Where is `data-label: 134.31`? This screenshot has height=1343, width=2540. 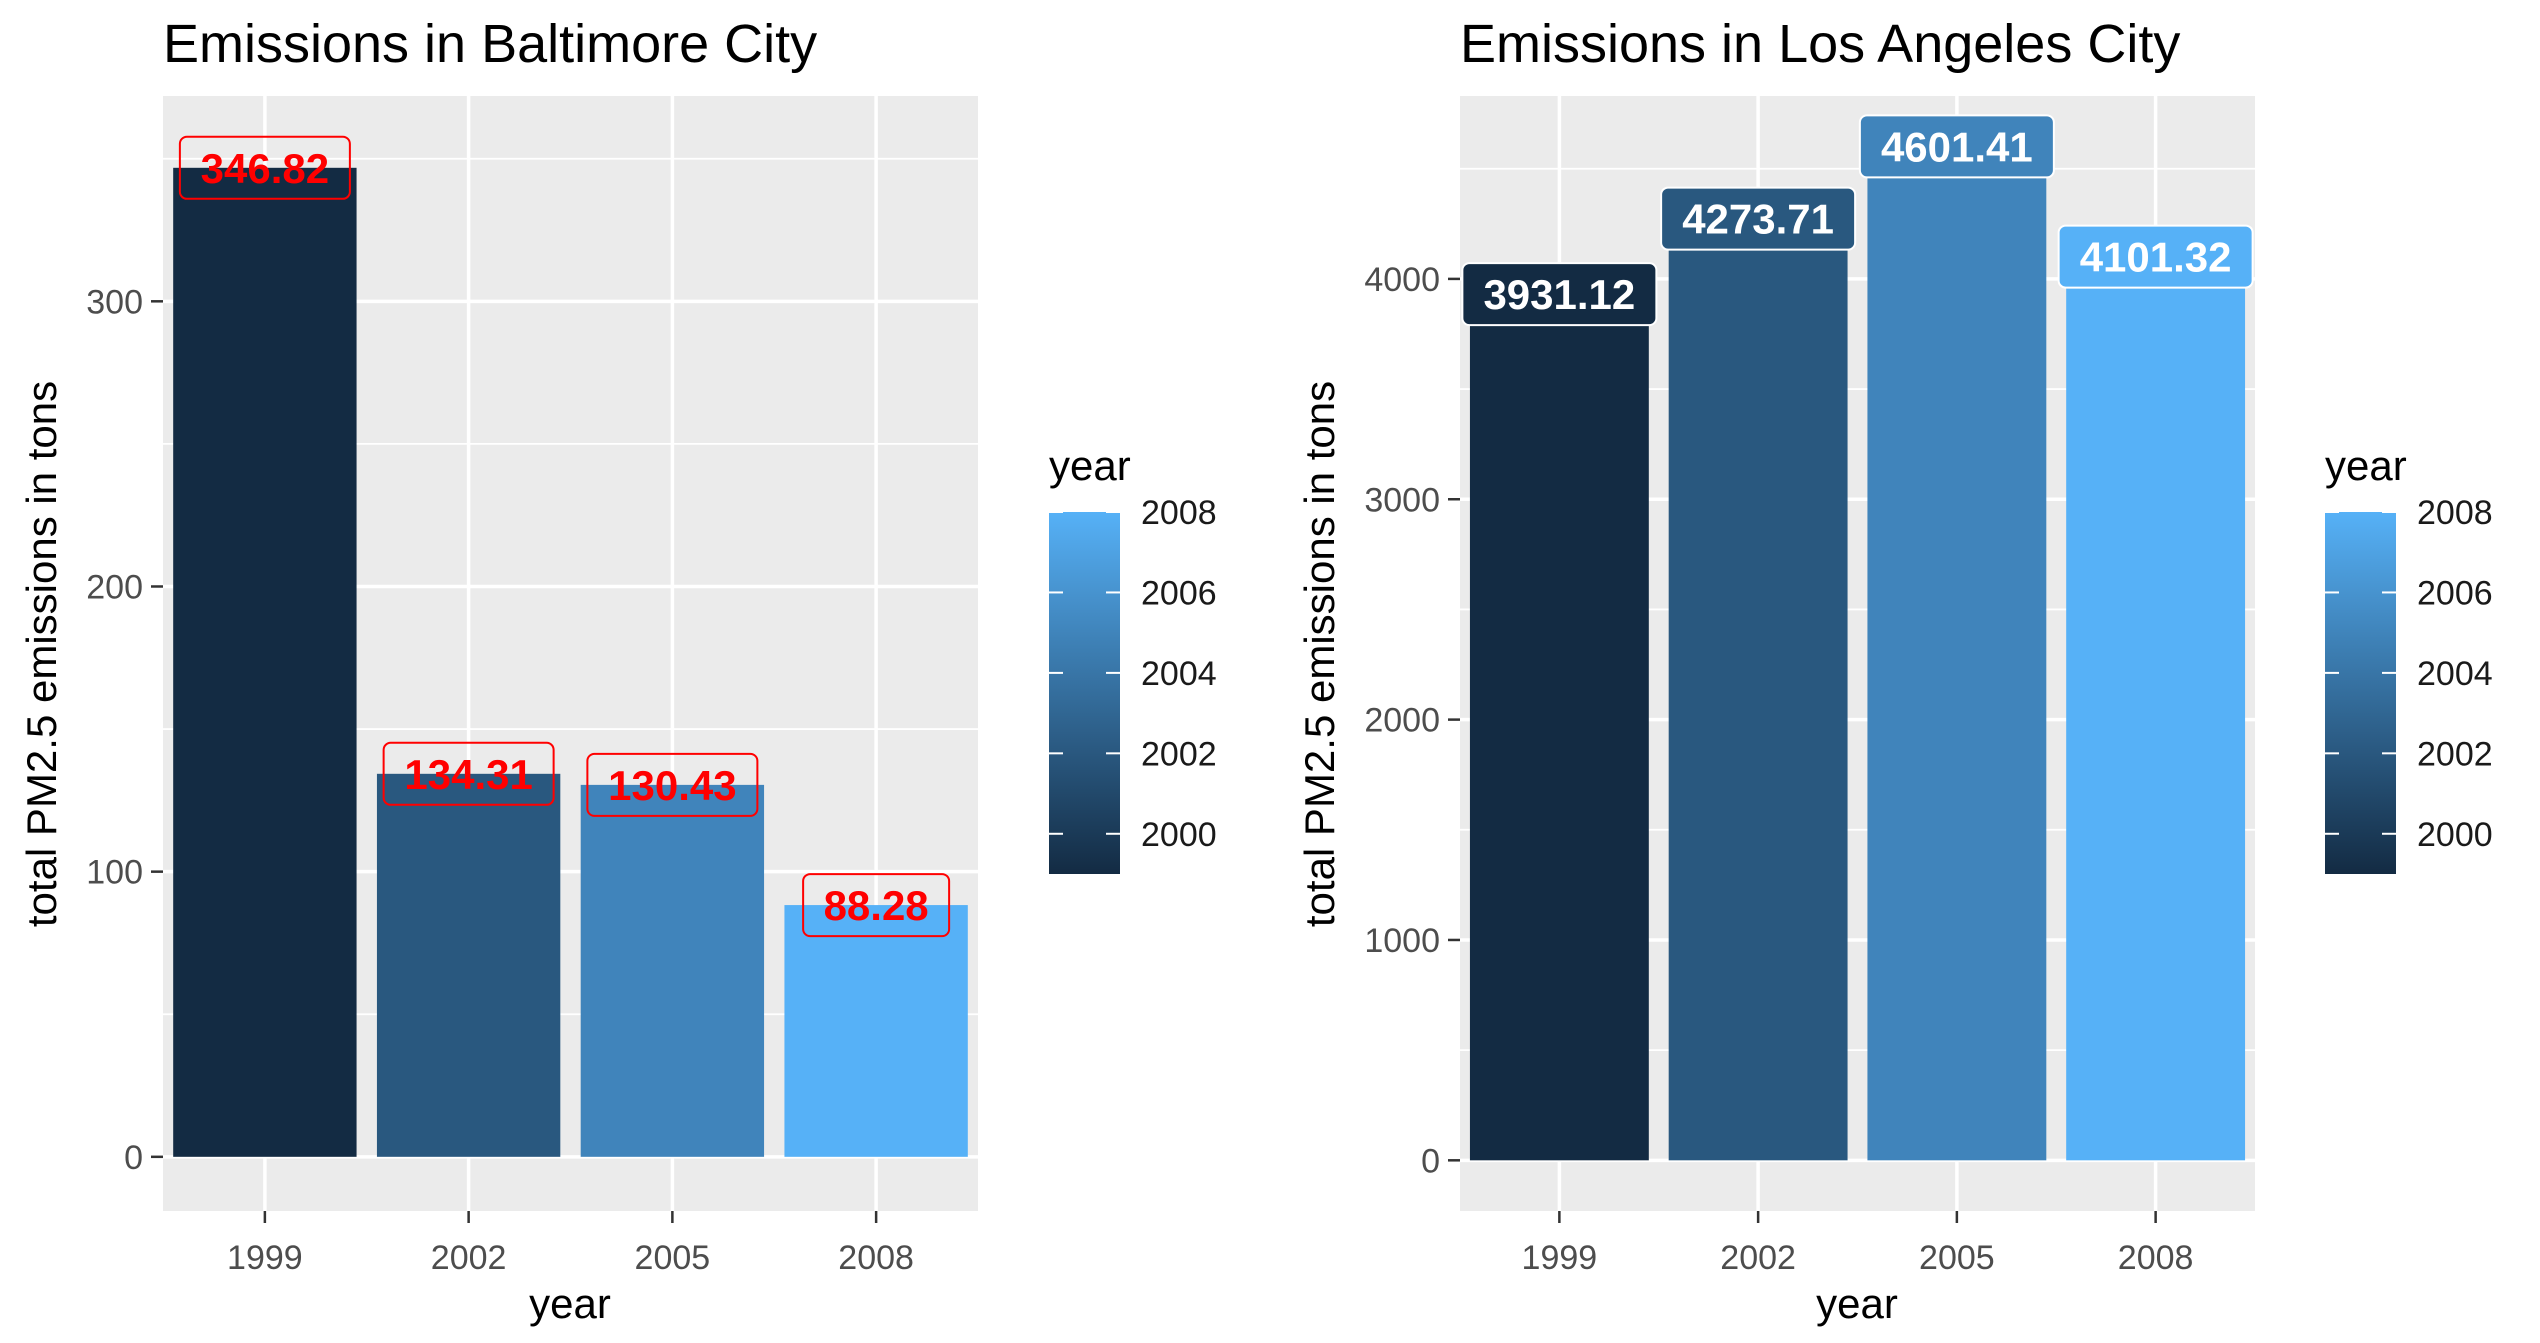 data-label: 134.31 is located at coordinates (468, 774).